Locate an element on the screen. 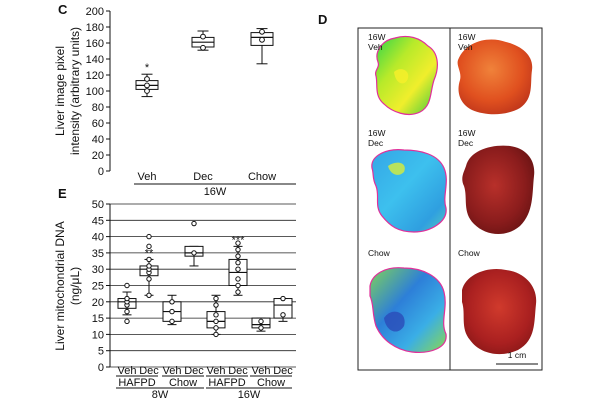  panel-c-ytick-label: 40 is located at coordinates (98, 140).